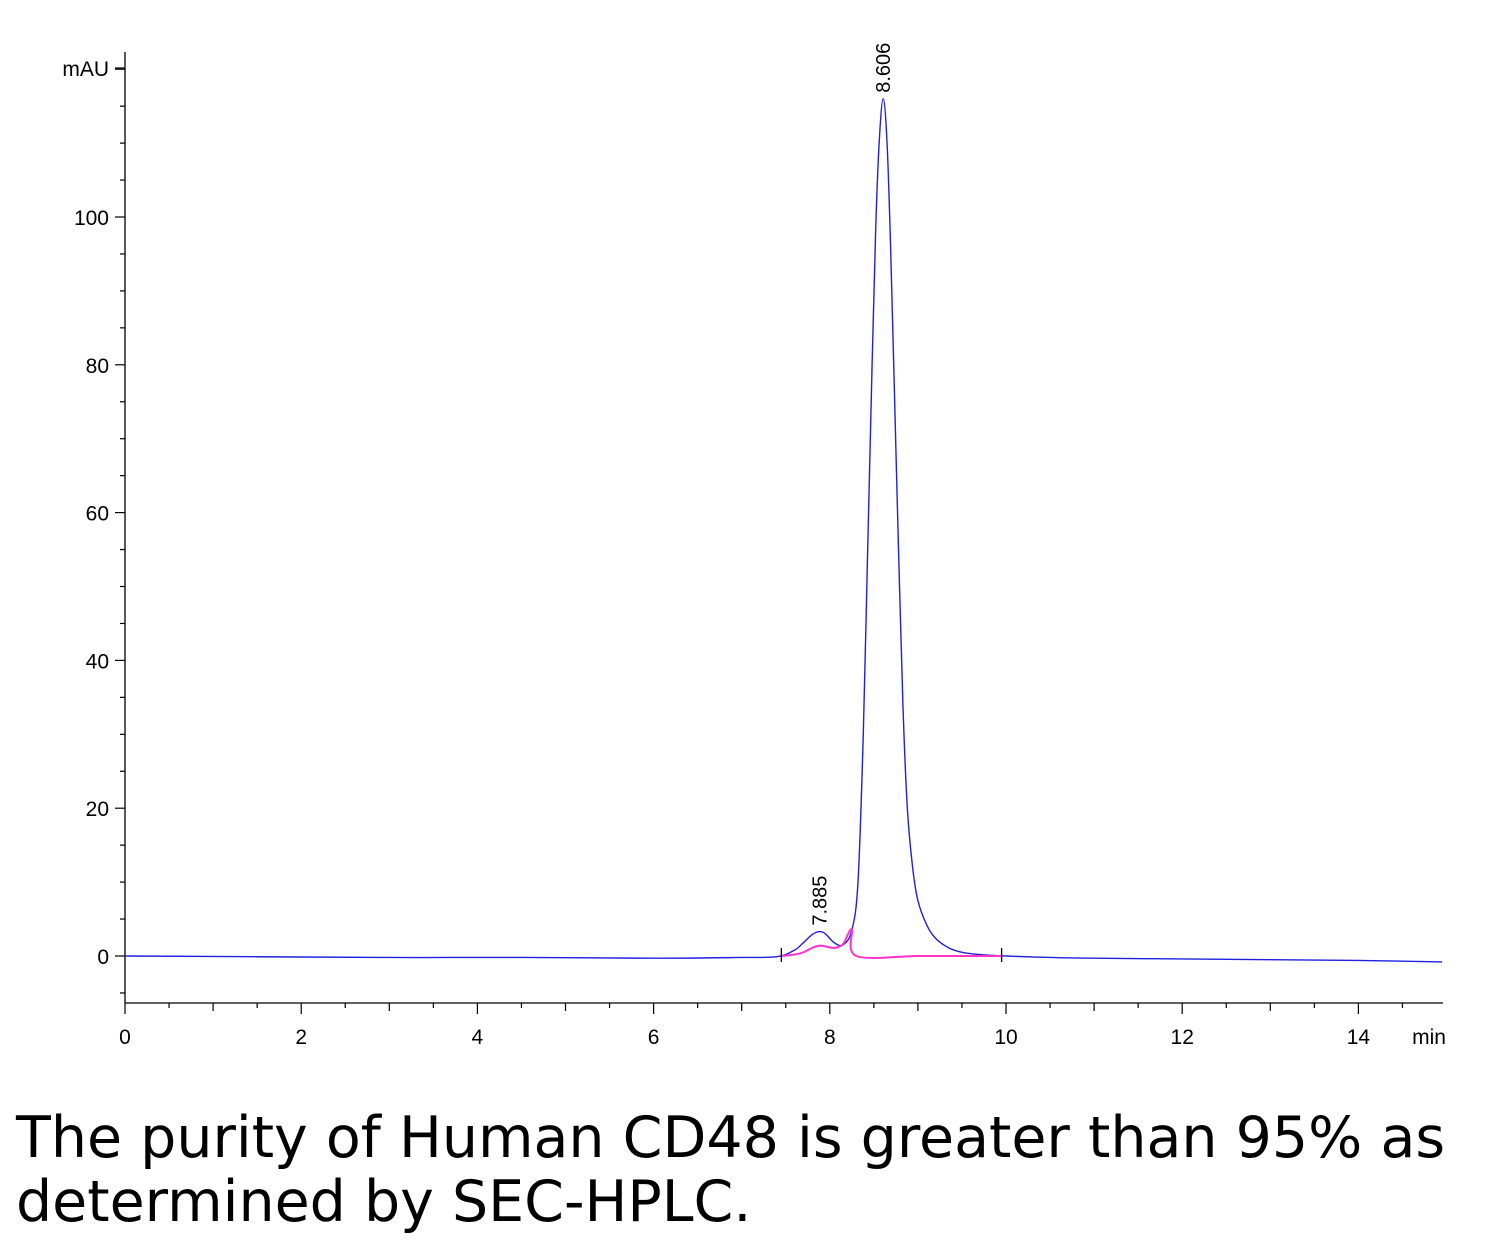 This screenshot has width=1500, height=1252. Describe the element at coordinates (853, 484) in the screenshot. I see `peak-labels: 7.885 8.606` at that location.